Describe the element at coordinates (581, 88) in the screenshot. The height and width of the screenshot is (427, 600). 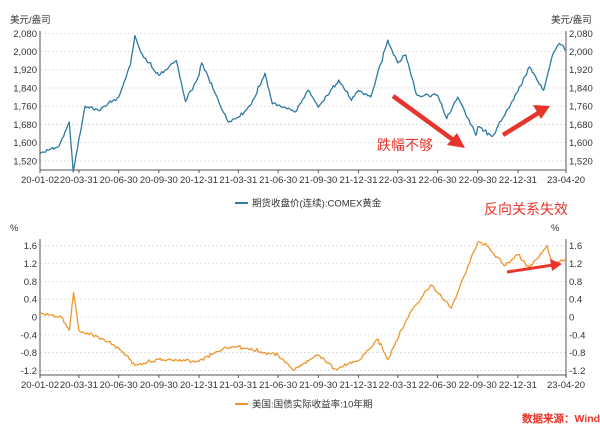
I see `y-tick-label-right: 1,840` at that location.